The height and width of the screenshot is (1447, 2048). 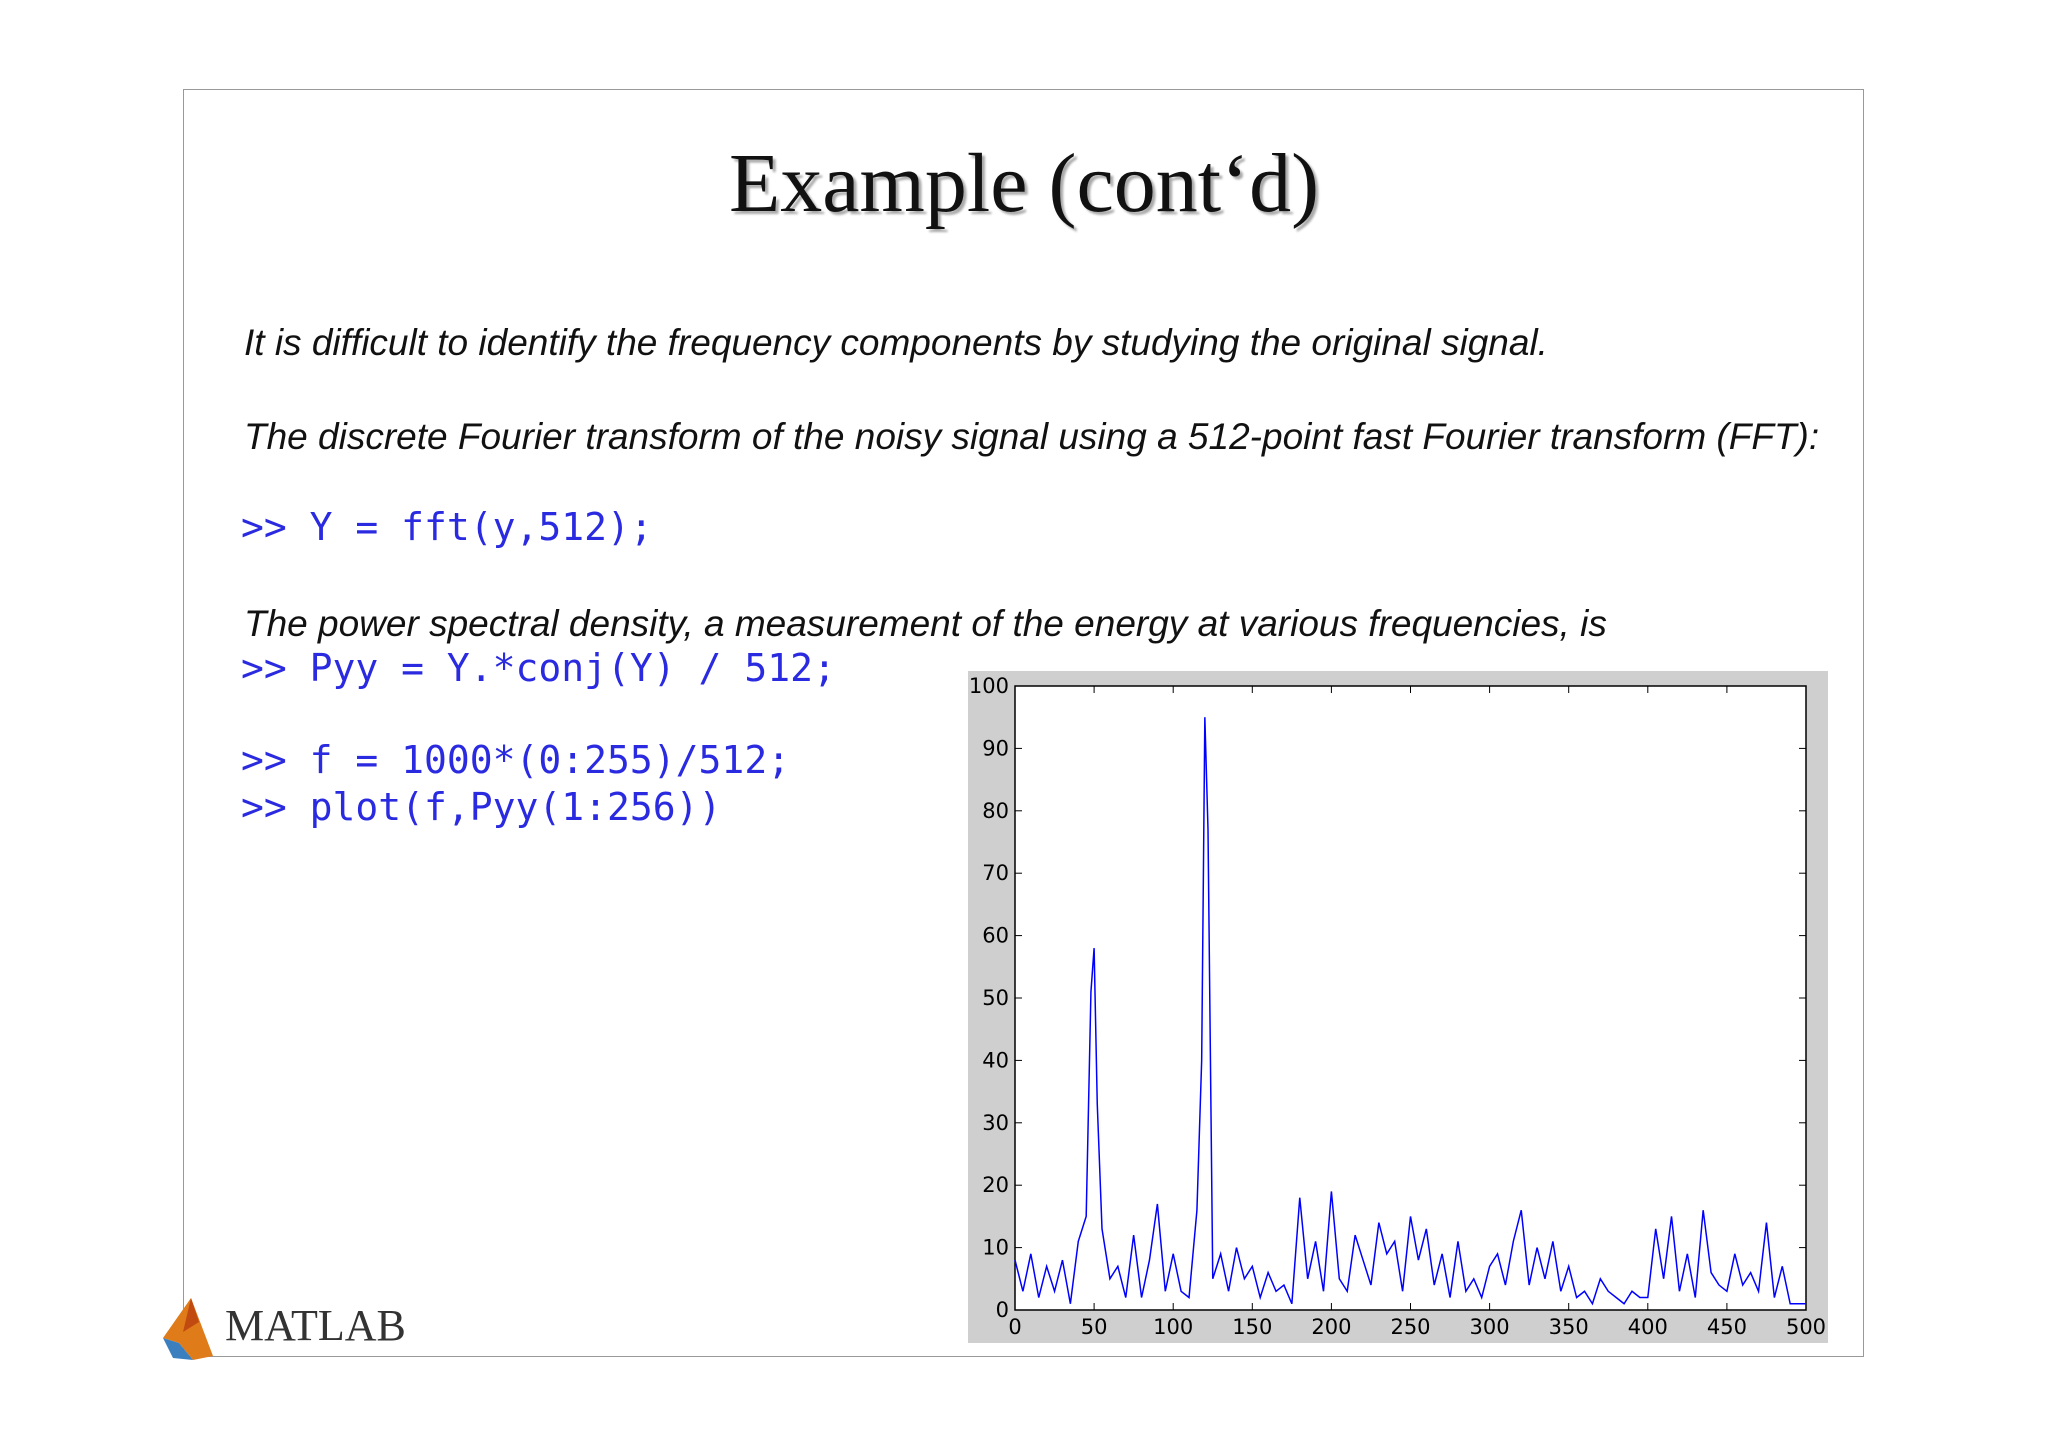 I want to click on y-tick-label: 10, so click(x=995, y=1248).